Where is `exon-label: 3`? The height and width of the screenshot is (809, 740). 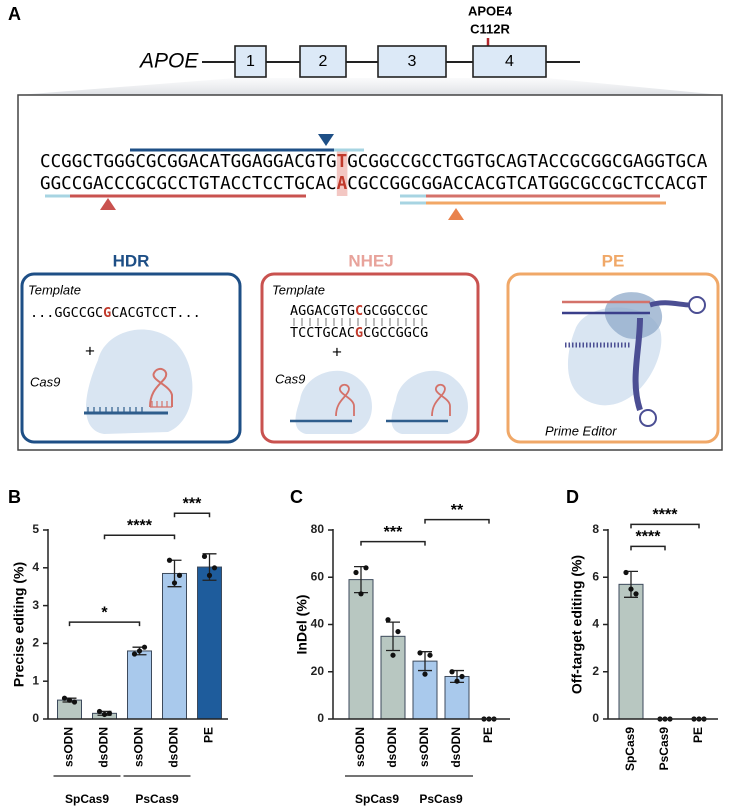 exon-label: 3 is located at coordinates (412, 61).